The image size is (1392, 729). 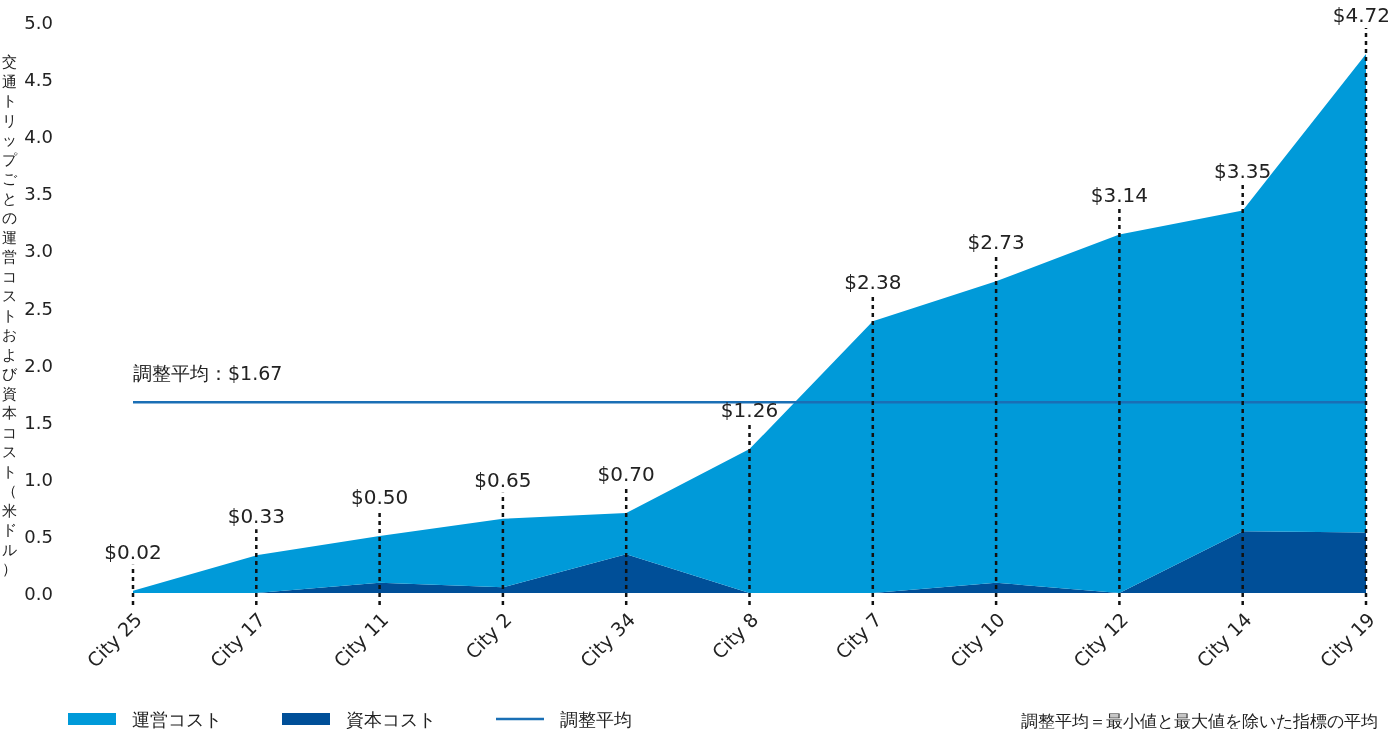 I want to click on x-tick-label: City 14, so click(x=1224, y=640).